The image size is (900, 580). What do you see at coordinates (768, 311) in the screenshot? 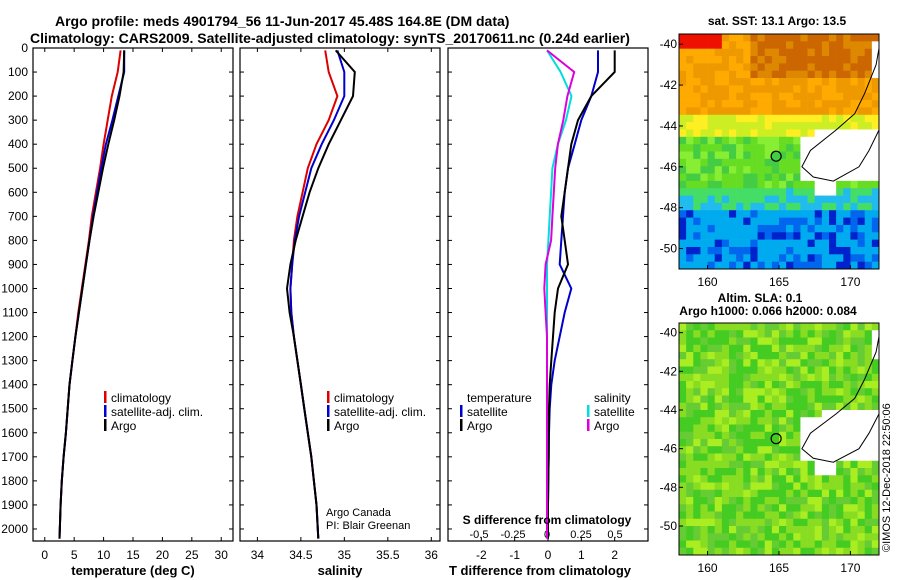
I see `sla-map-subtitle: Argo h1000: 0.066 h2000: 0.084` at bounding box center [768, 311].